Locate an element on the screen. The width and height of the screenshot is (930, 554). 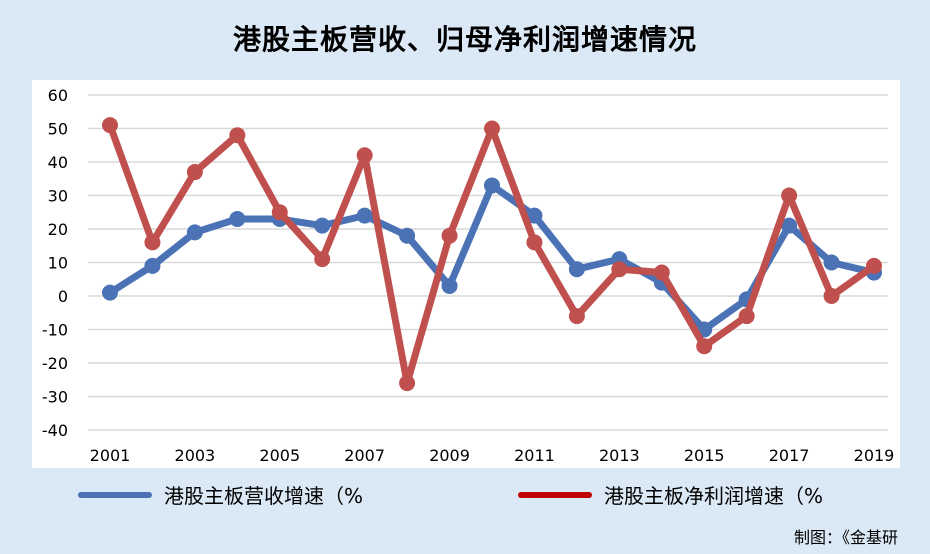
x-tick-label: 2005 is located at coordinates (279, 455).